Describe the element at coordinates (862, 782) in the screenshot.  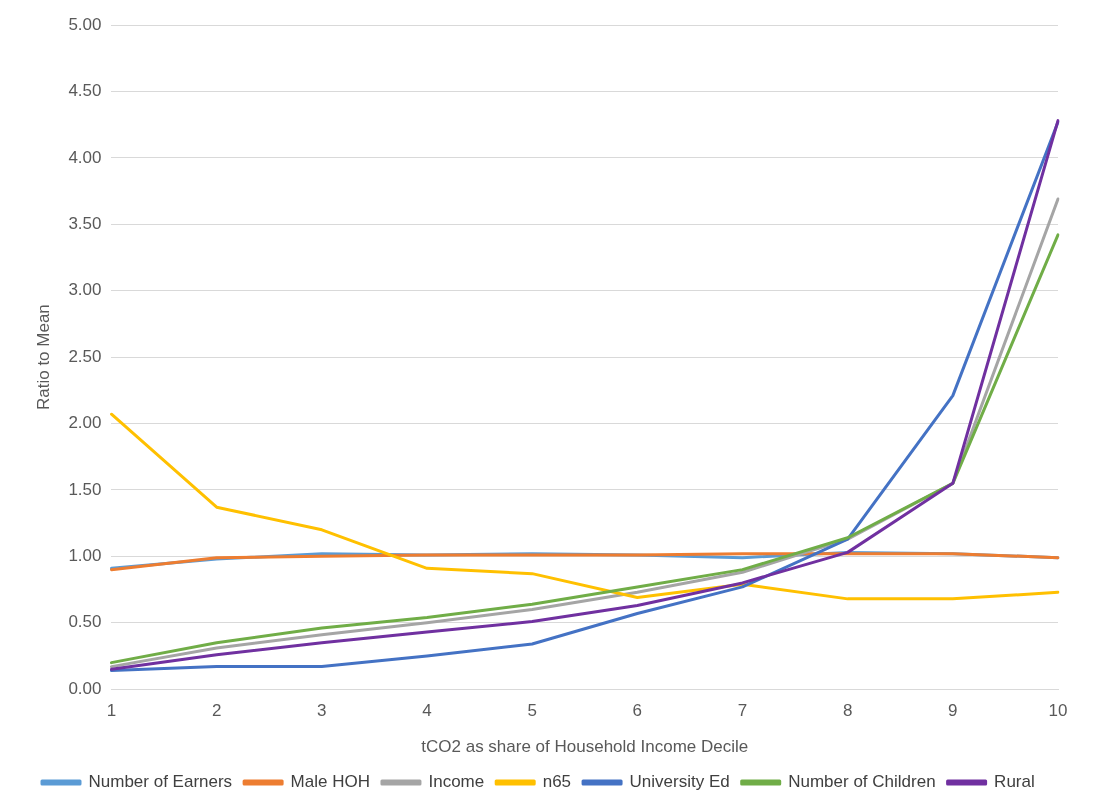
I see `legend-label: Number of Children` at that location.